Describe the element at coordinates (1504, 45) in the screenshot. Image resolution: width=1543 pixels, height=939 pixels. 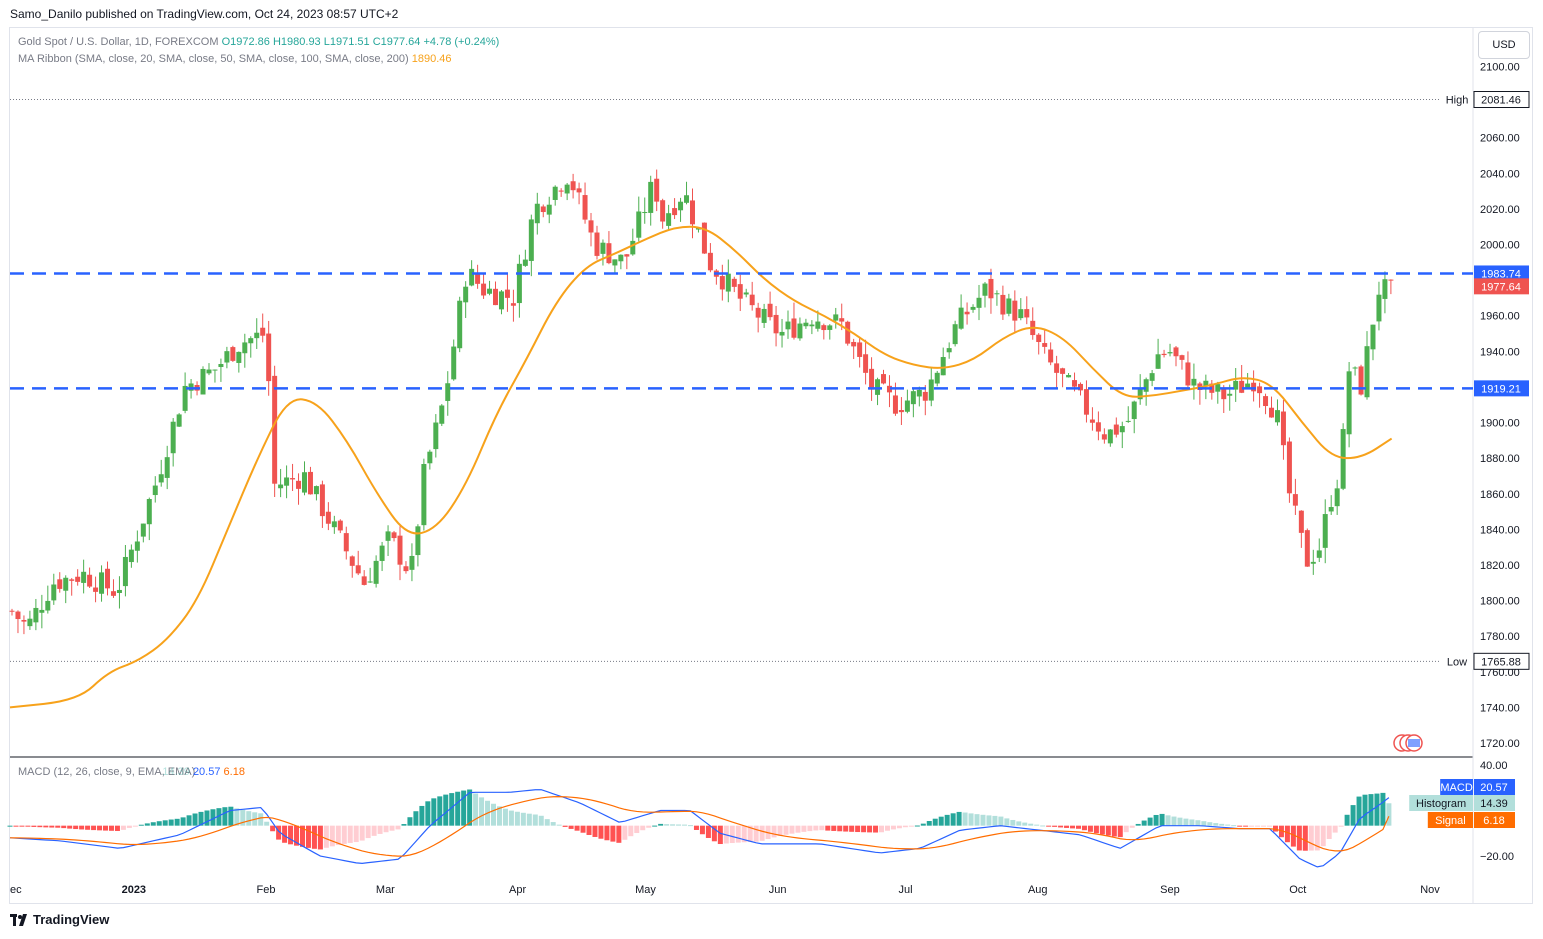
I see `currency-button: USD` at that location.